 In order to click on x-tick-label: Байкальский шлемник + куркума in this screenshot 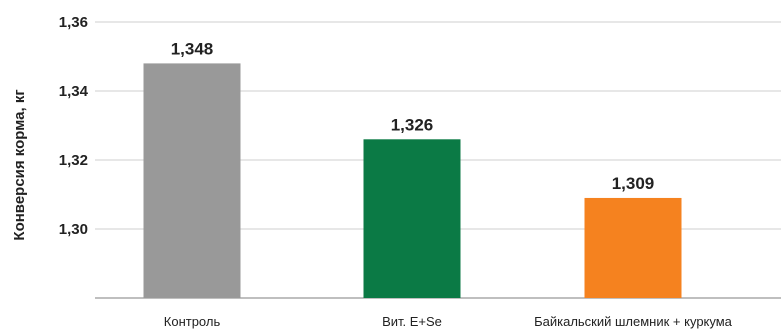, I will do `click(633, 321)`.